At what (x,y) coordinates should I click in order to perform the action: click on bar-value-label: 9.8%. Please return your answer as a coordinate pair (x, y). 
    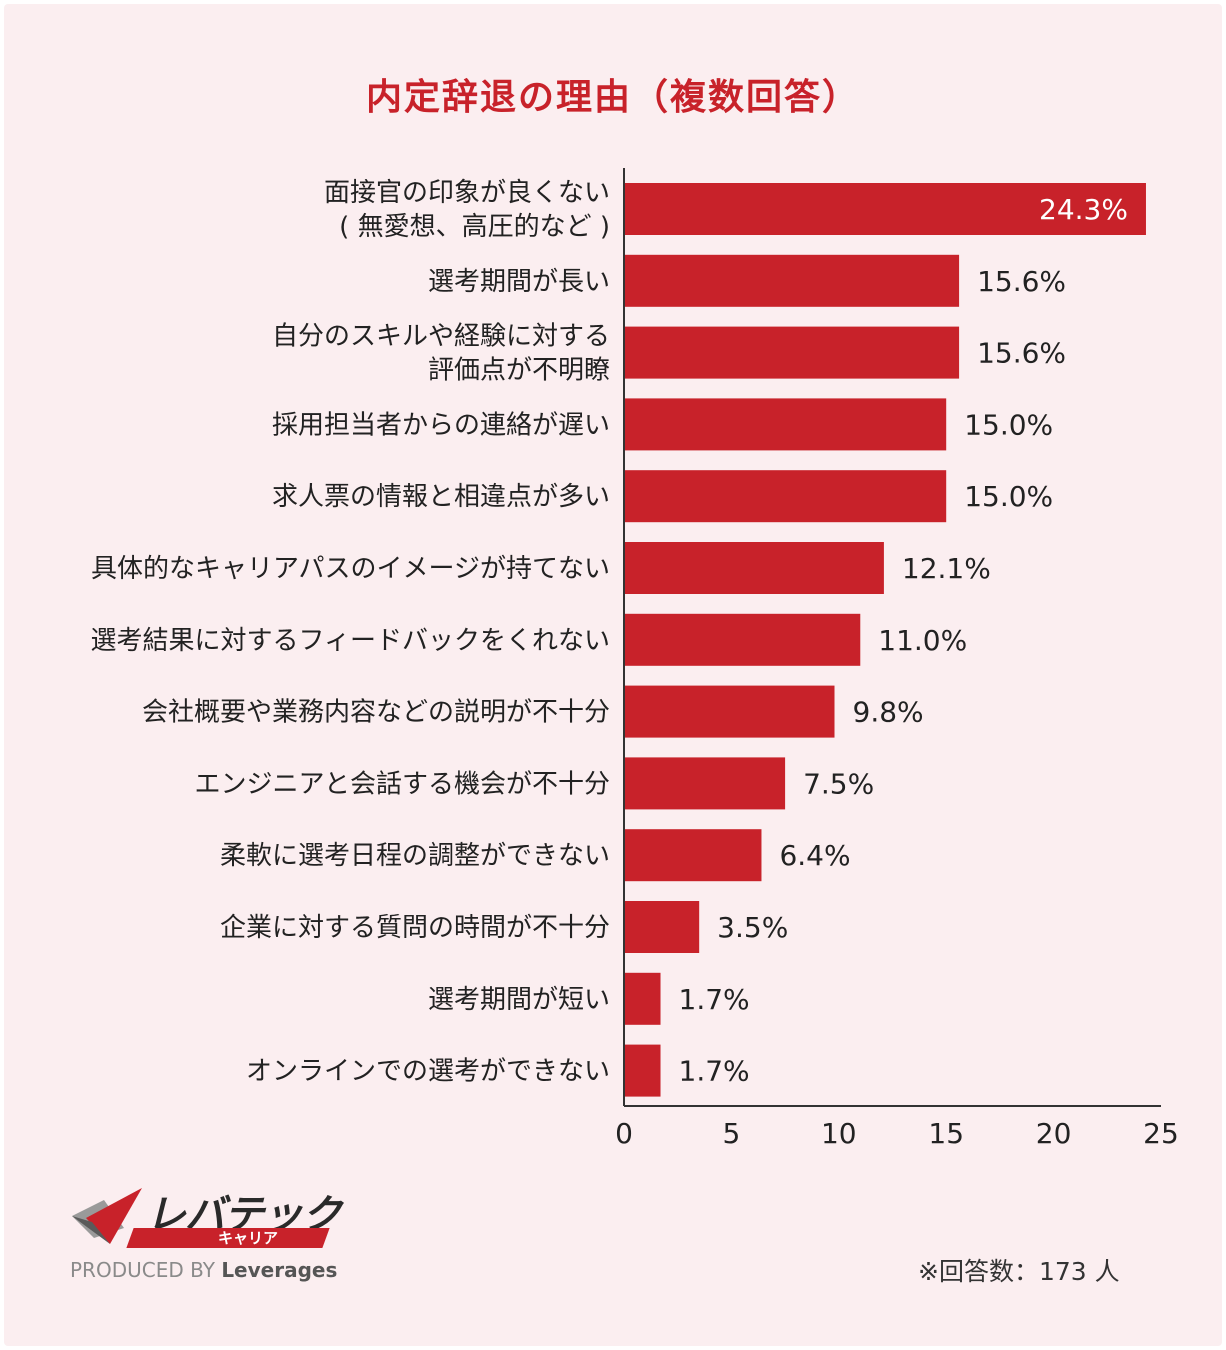
    Looking at the image, I should click on (888, 712).